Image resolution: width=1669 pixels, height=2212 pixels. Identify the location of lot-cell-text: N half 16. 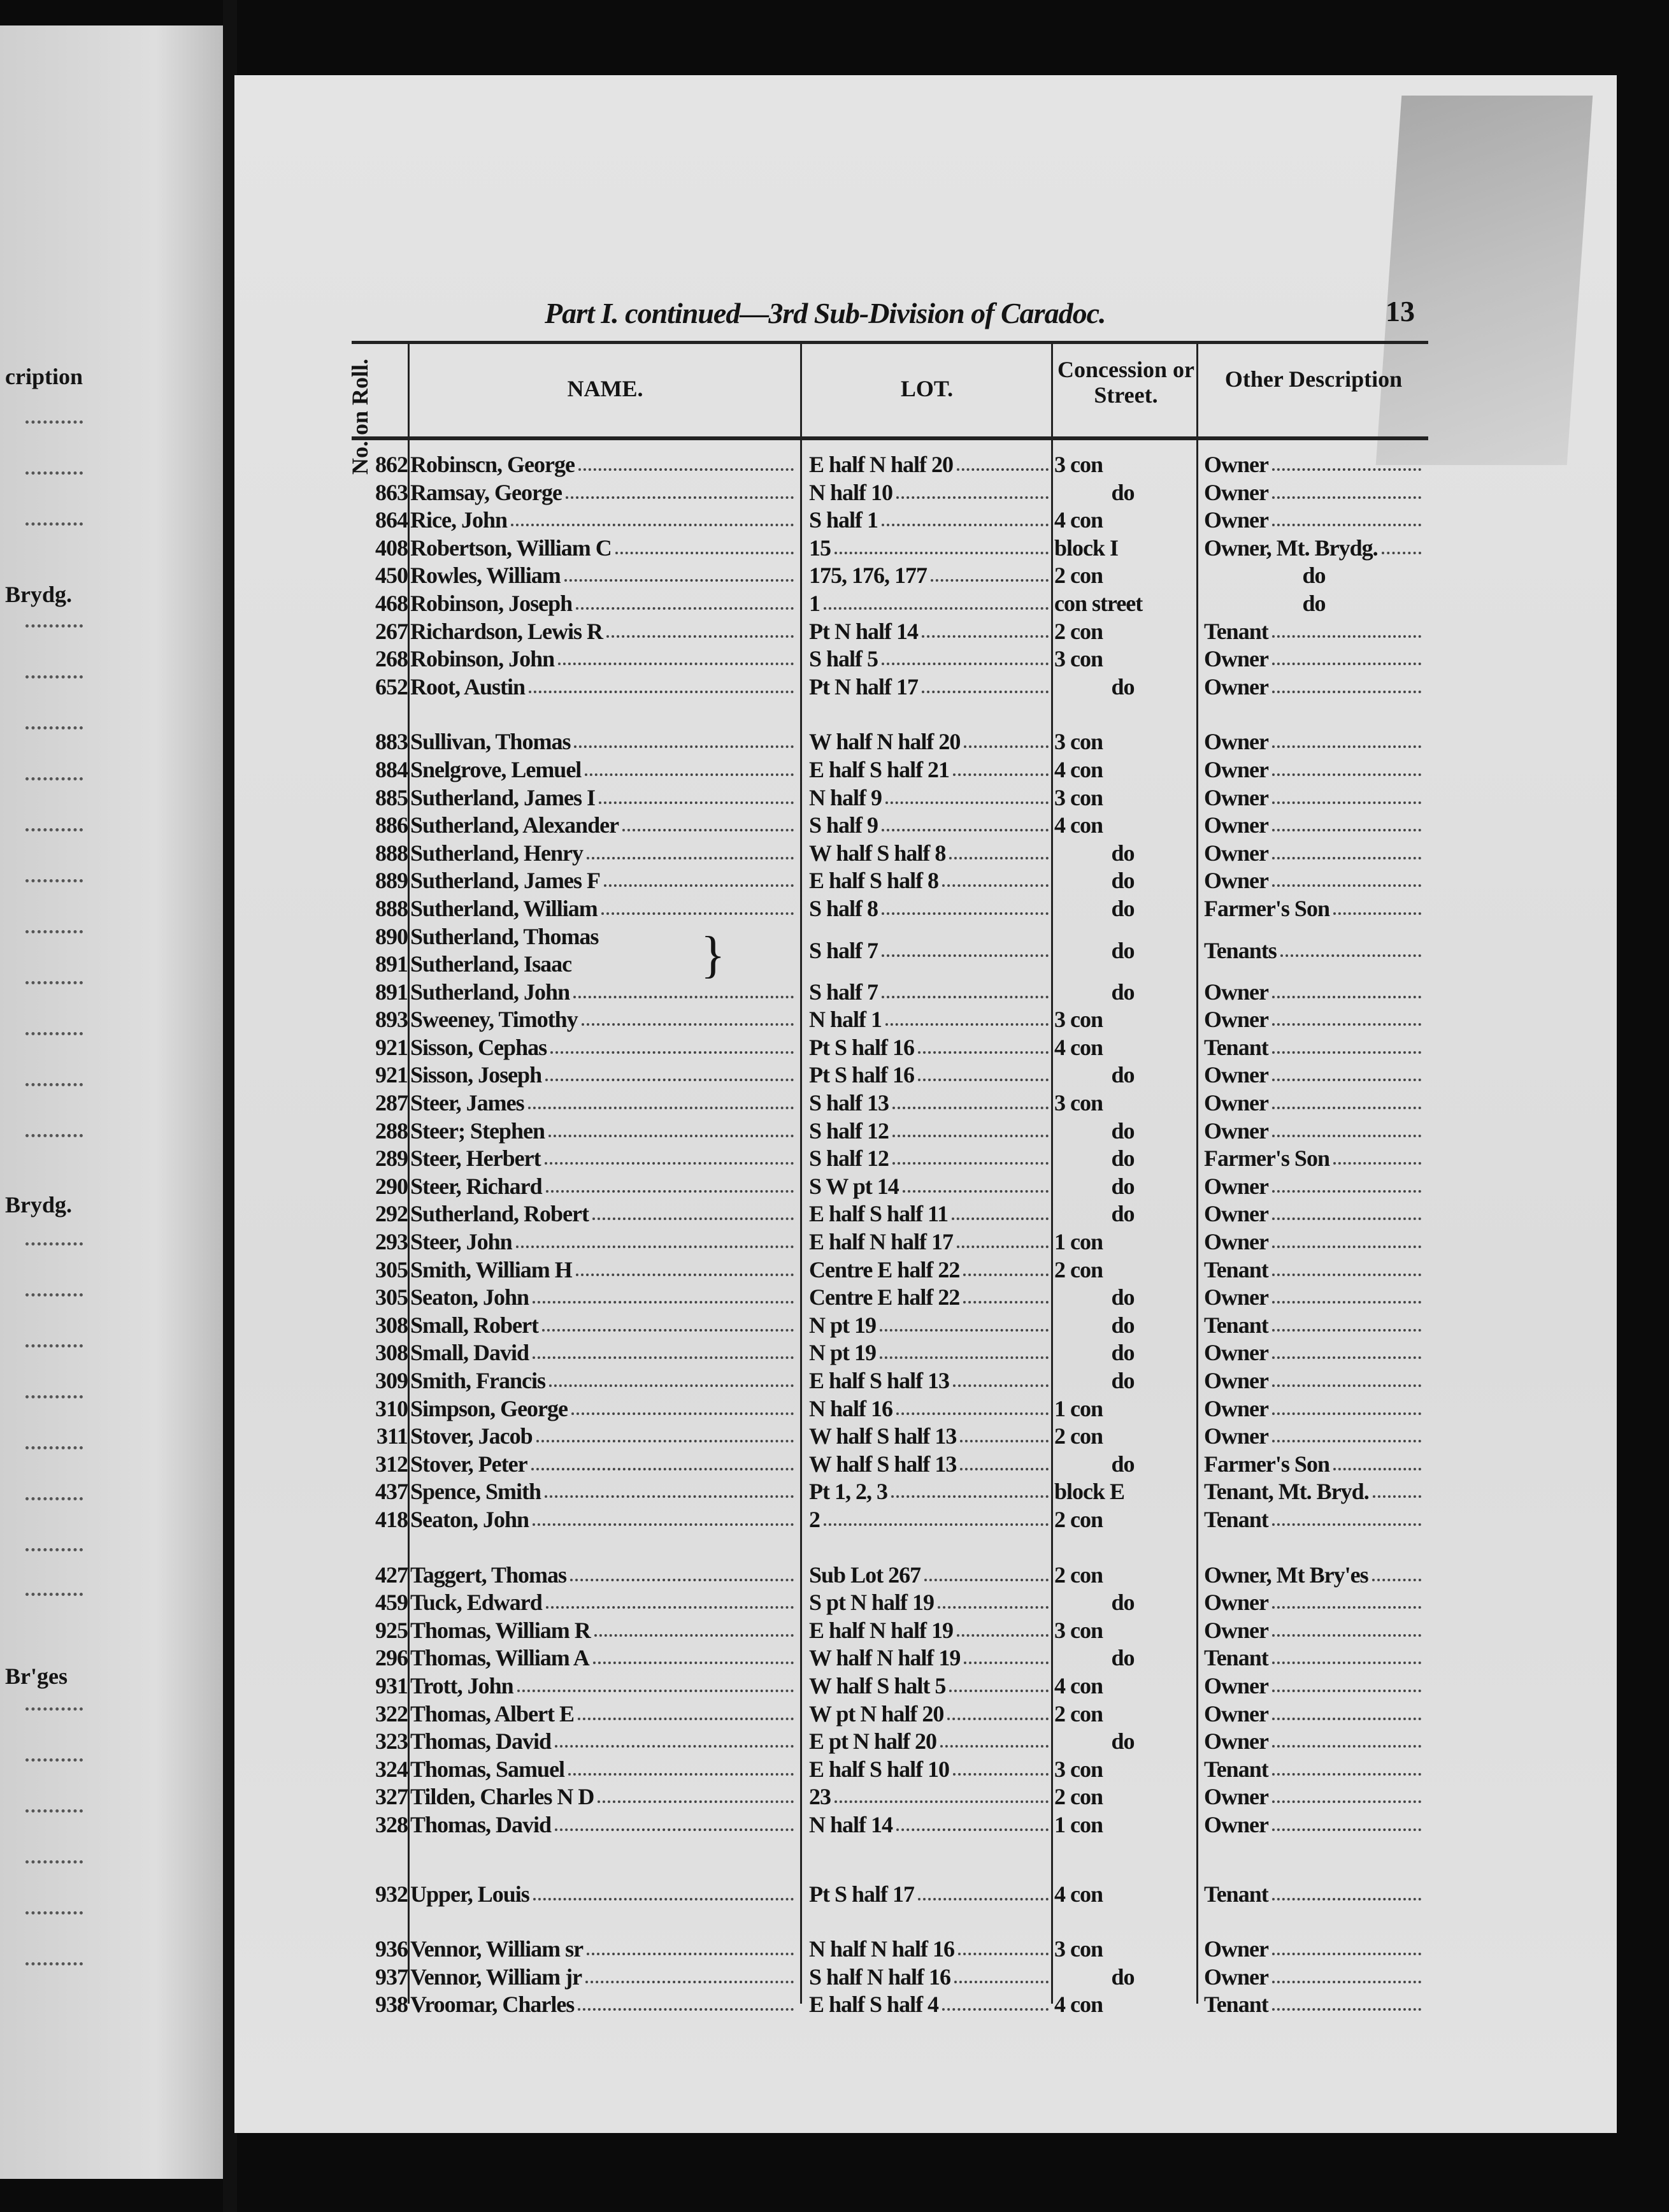
(851, 1408).